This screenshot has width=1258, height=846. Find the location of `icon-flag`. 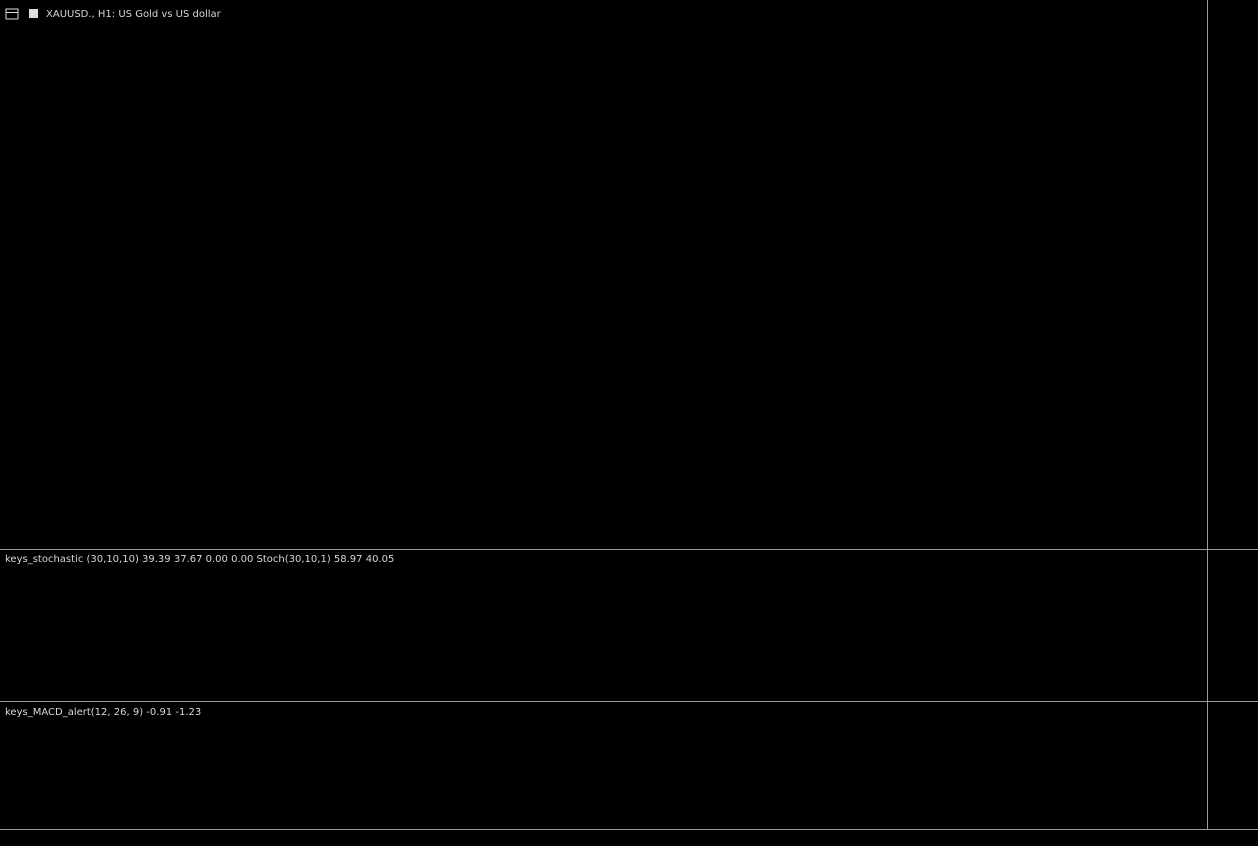

icon-flag is located at coordinates (33, 13).